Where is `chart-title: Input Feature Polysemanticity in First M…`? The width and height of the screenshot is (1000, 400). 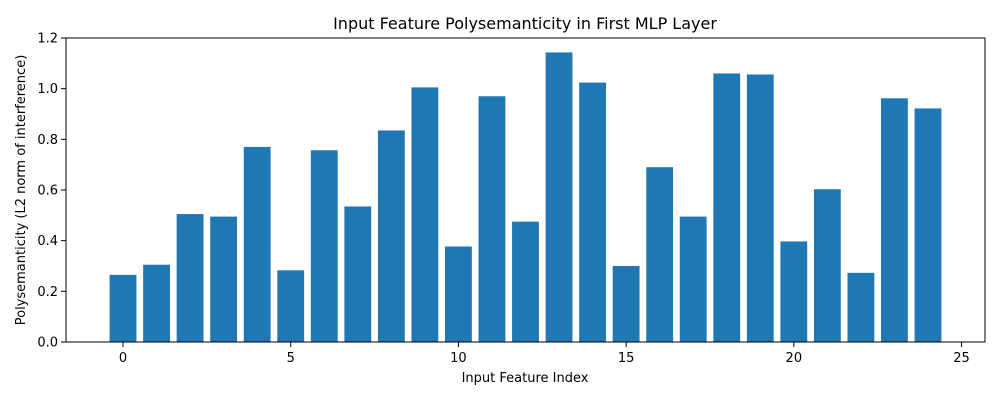 chart-title: Input Feature Polysemanticity in First M… is located at coordinates (525, 23).